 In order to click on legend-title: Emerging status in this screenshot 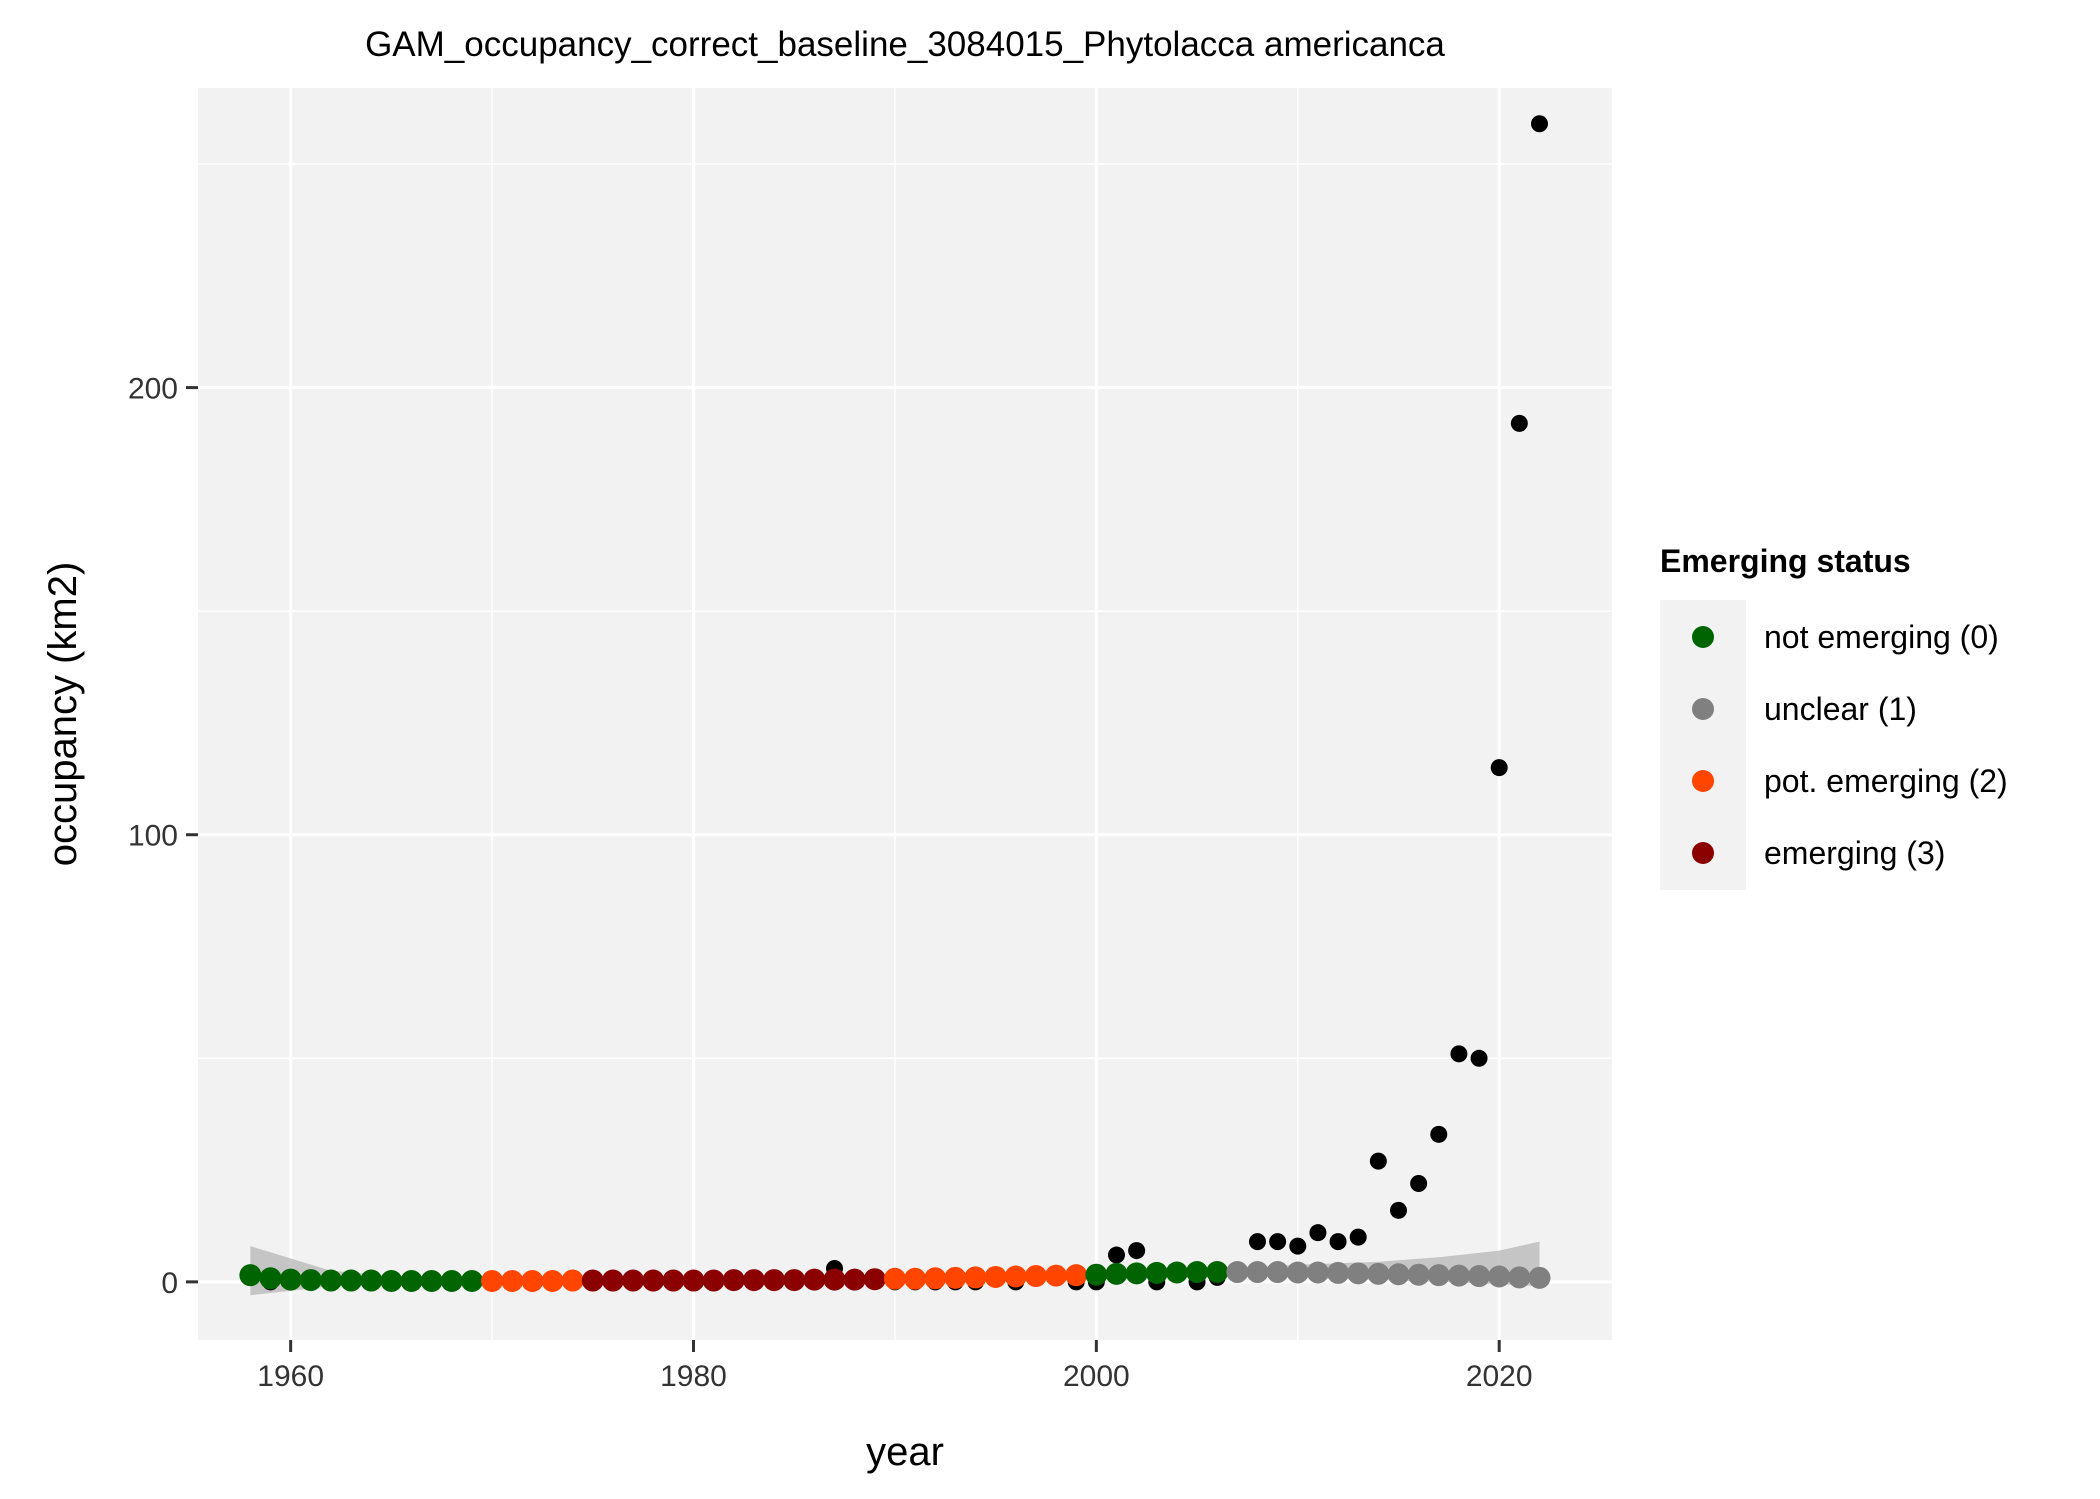, I will do `click(1785, 561)`.